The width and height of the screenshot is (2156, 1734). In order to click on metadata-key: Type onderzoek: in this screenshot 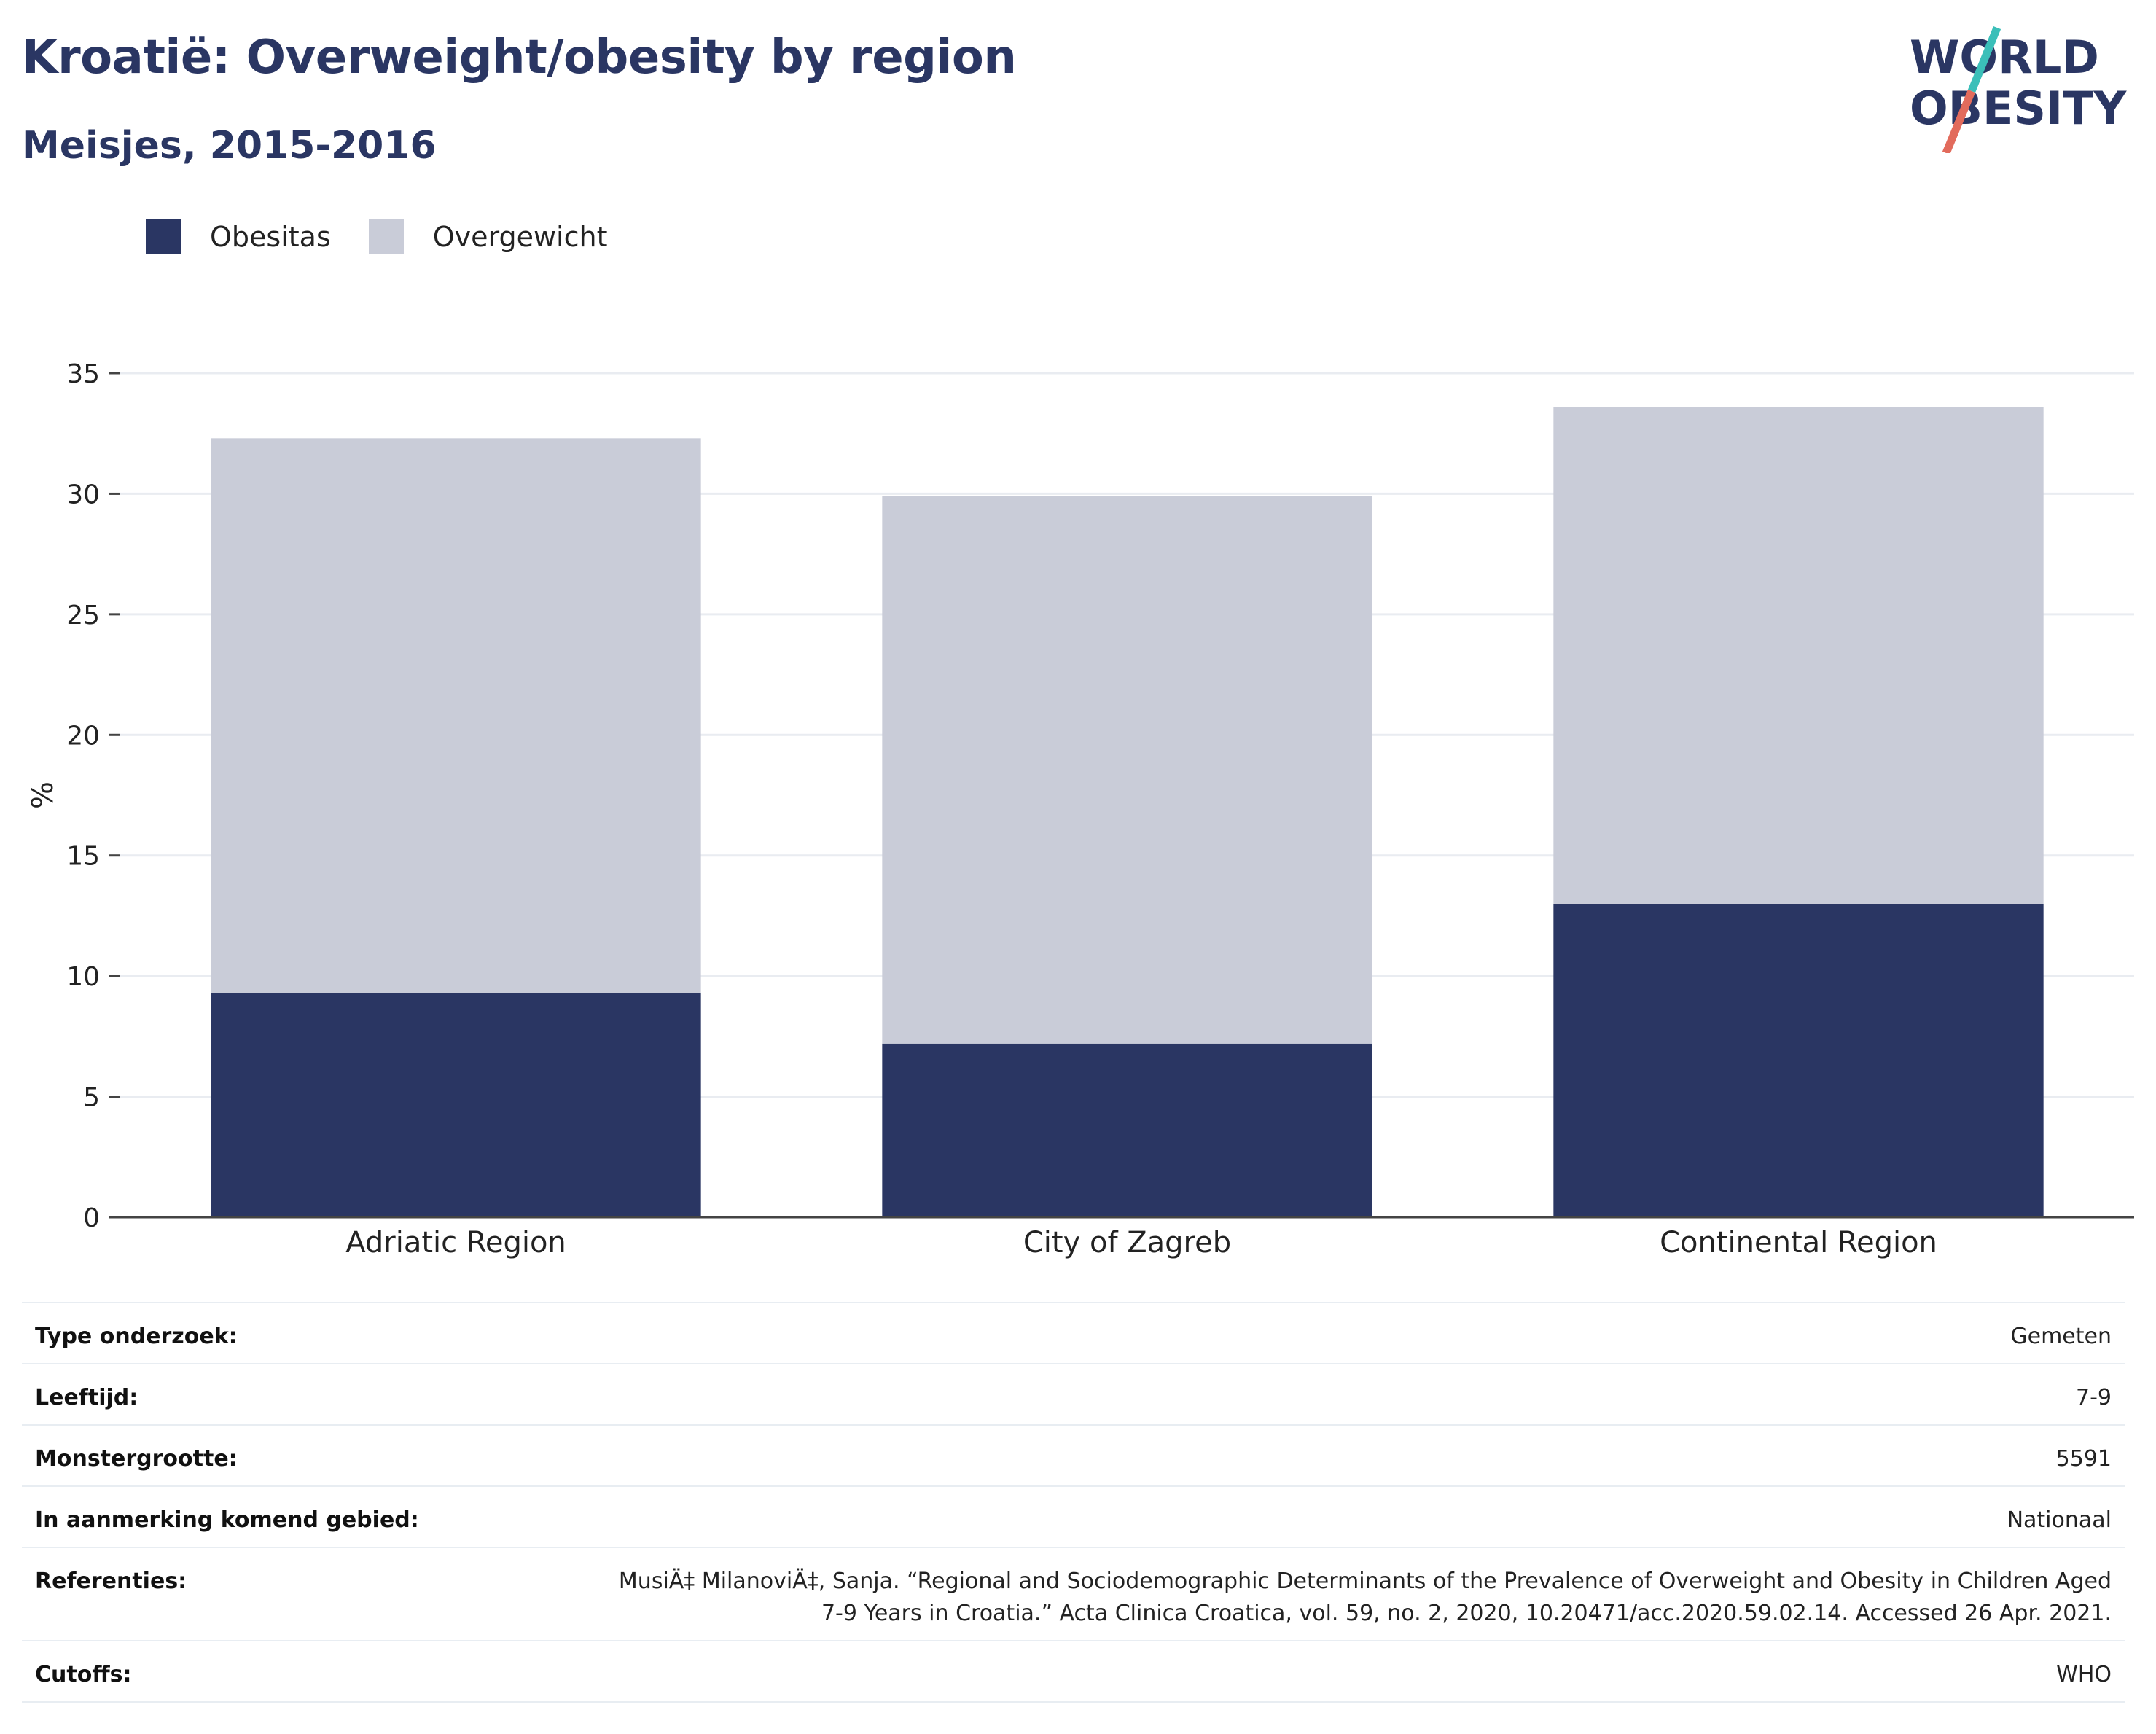, I will do `click(137, 1336)`.